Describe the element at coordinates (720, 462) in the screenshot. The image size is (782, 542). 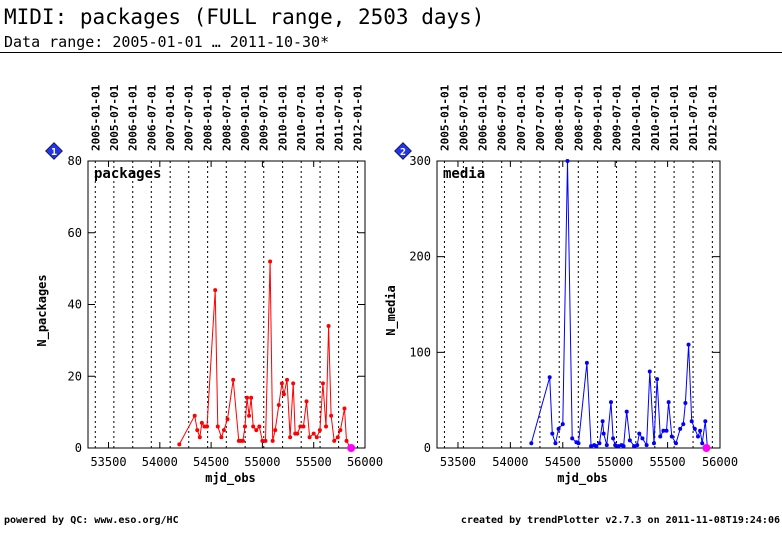
I see `chart2-x-tick-label: 56000` at that location.